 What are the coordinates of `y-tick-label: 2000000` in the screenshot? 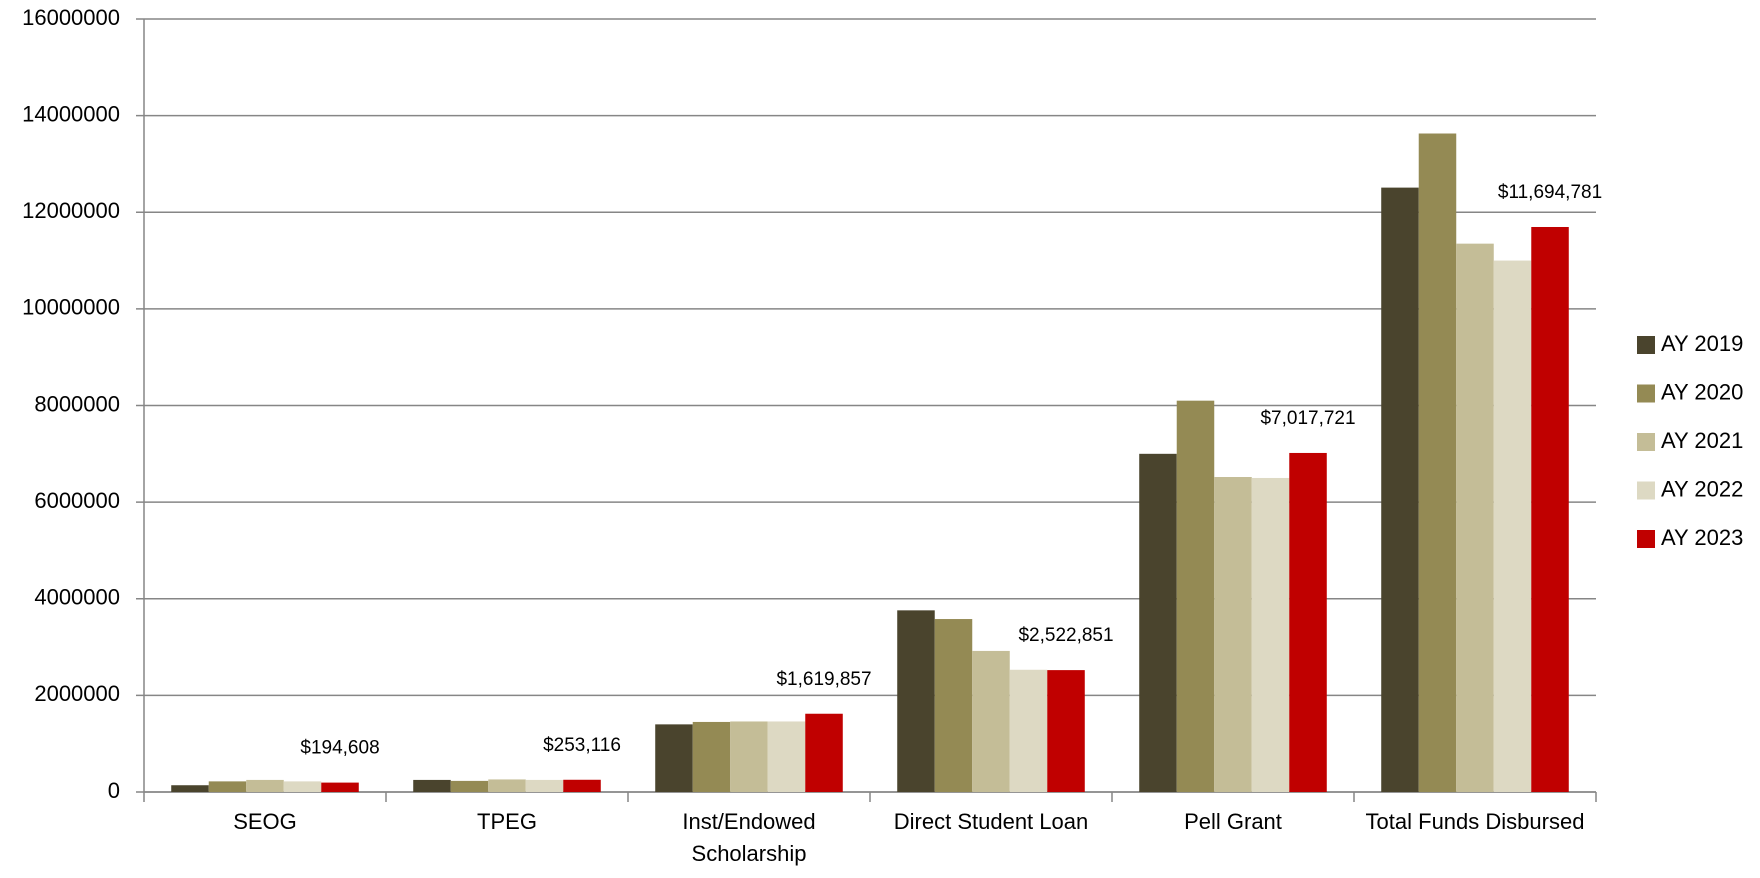 It's located at (77, 693).